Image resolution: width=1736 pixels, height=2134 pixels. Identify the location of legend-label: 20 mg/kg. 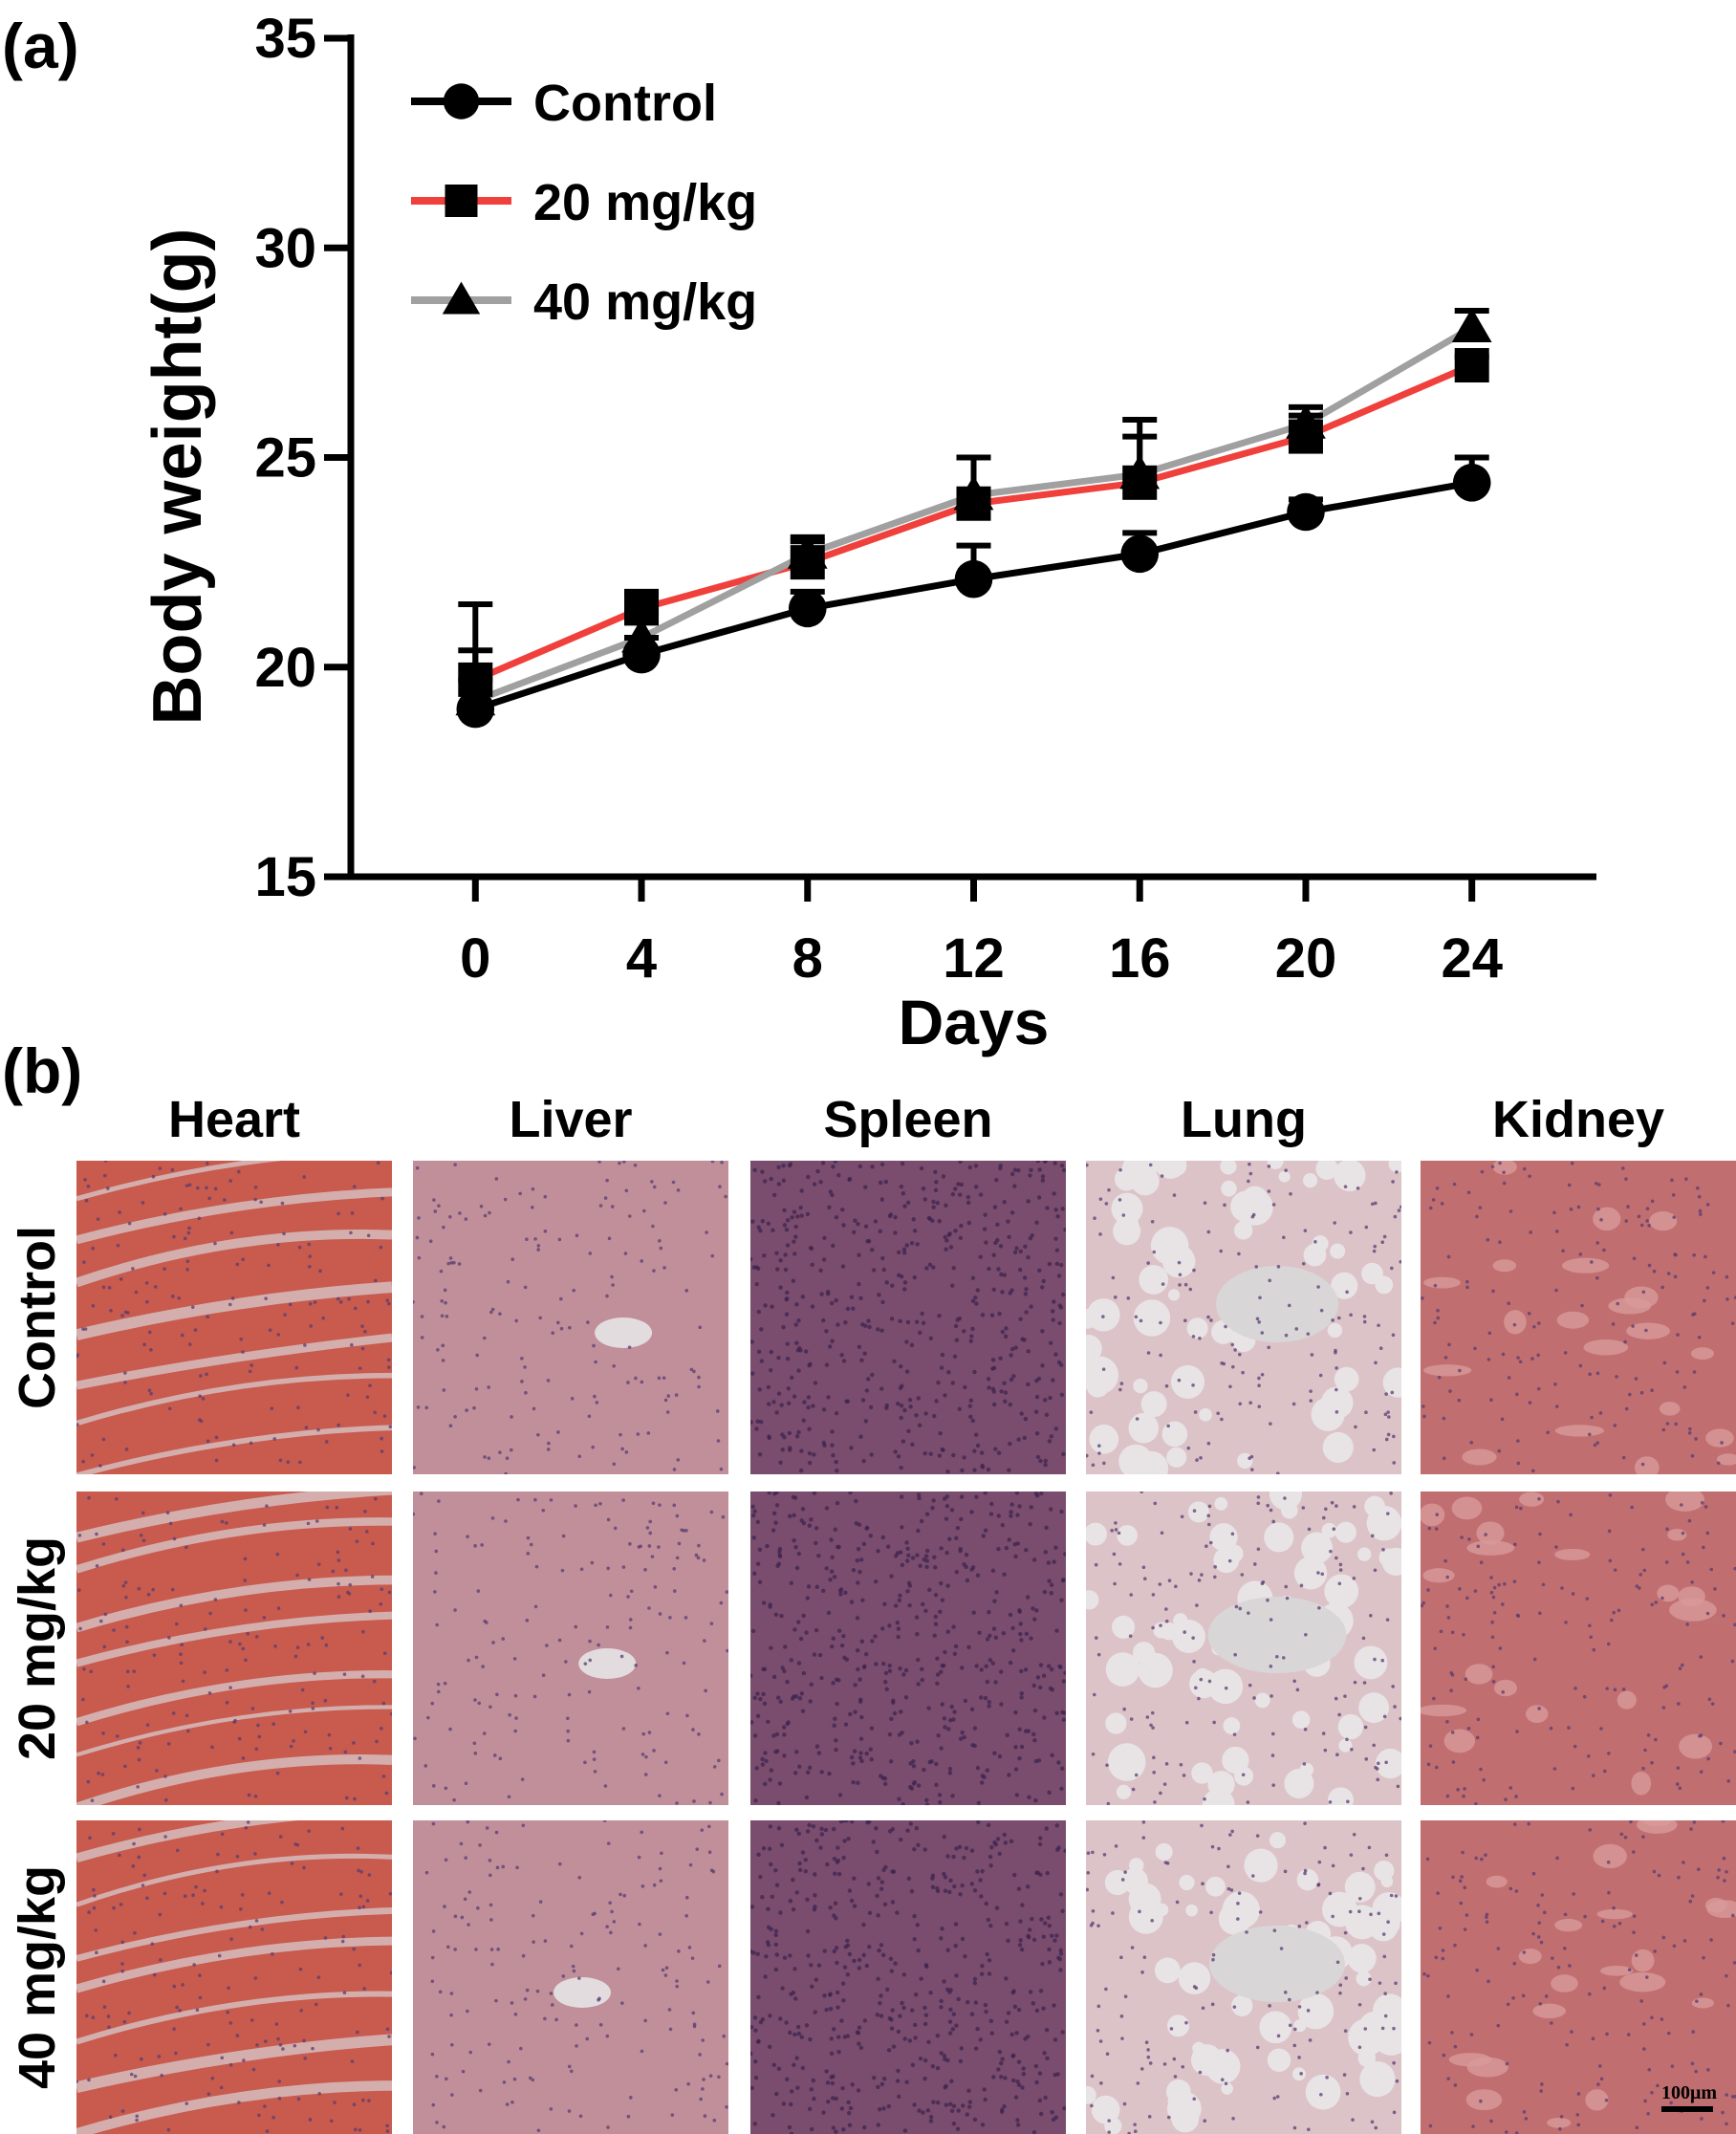
(645, 202).